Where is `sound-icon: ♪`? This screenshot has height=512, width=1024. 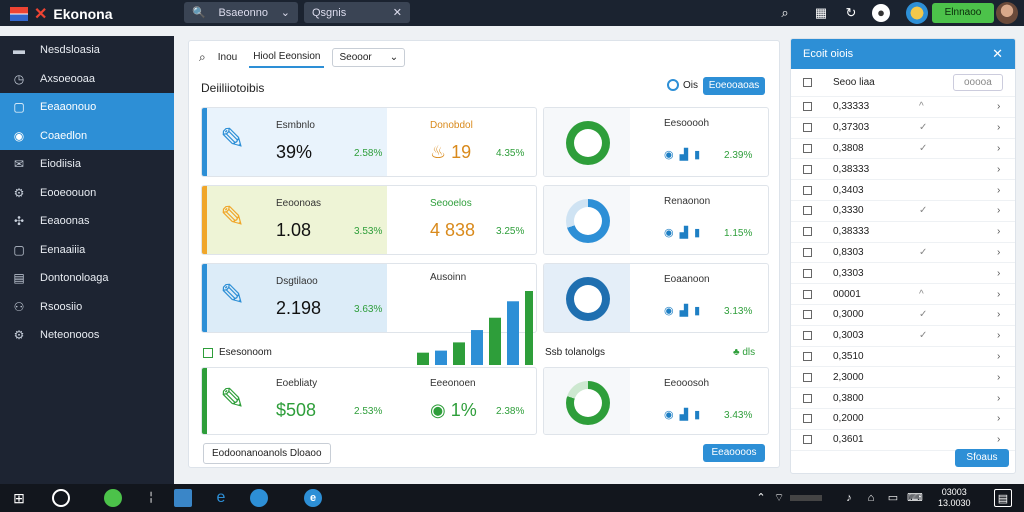
sound-icon: ♪ is located at coordinates (849, 498).